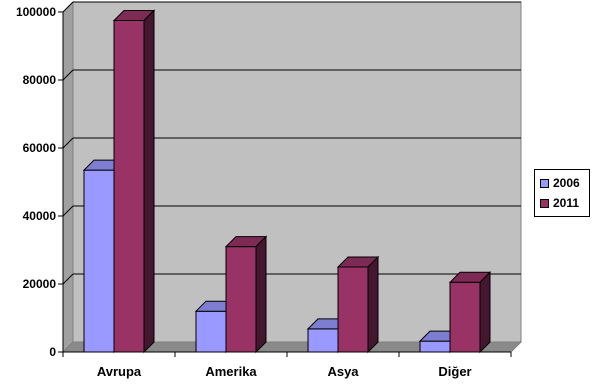  I want to click on y-tick-label-40000: 40000, so click(40, 216).